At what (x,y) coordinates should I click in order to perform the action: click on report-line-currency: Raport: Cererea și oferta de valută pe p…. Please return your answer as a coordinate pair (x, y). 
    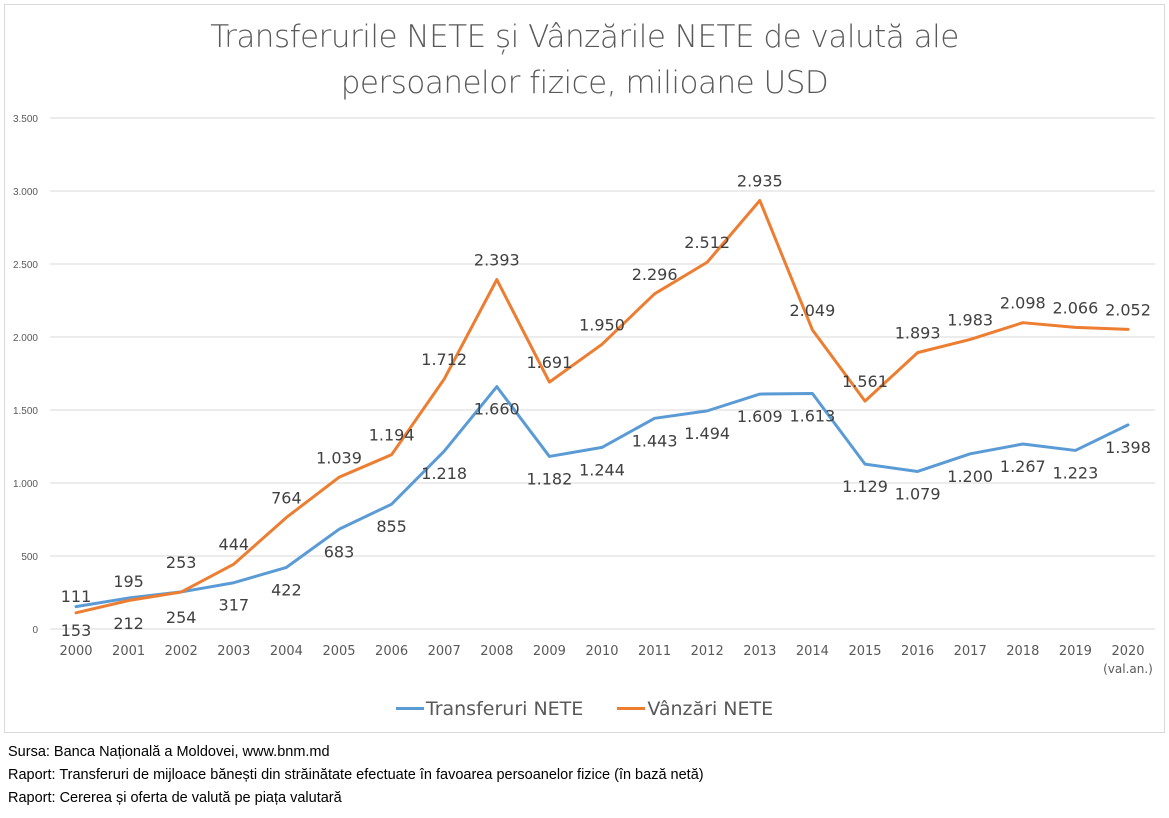
    Looking at the image, I should click on (175, 798).